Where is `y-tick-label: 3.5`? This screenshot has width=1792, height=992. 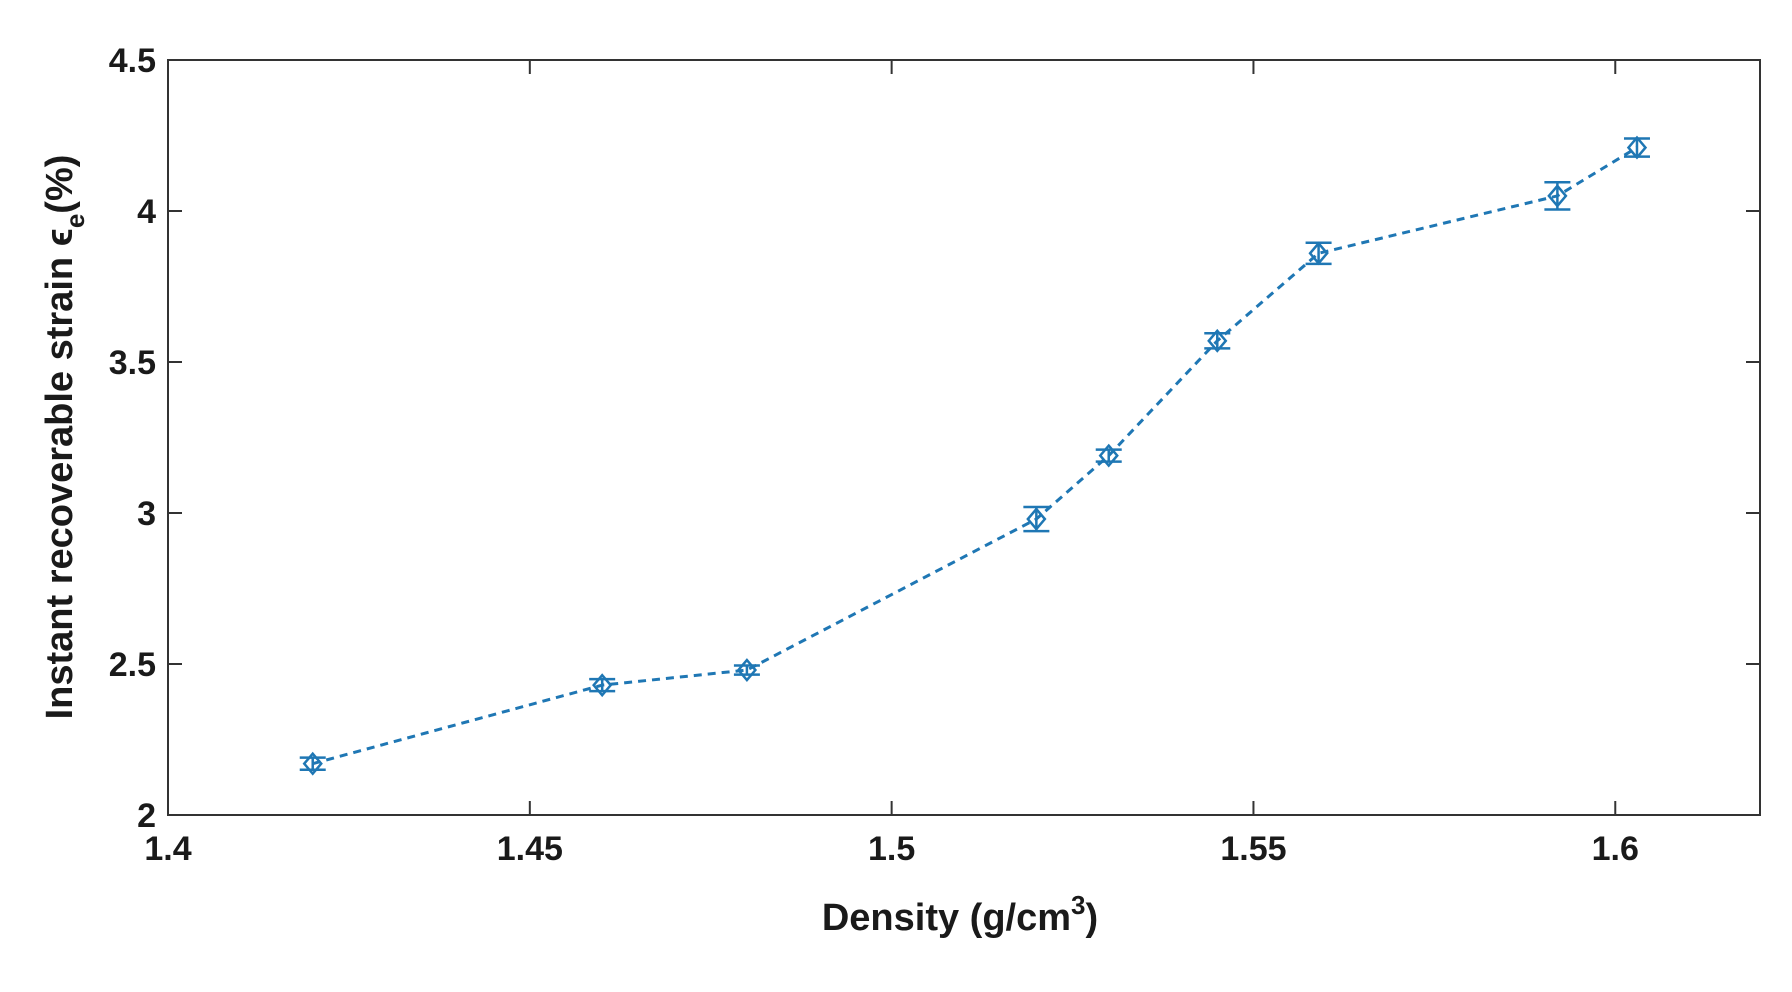 y-tick-label: 3.5 is located at coordinates (132, 363).